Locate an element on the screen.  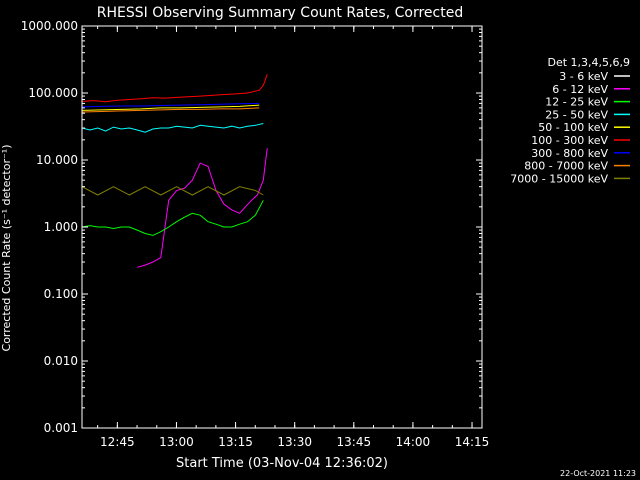
legend-label: 25 - 50 keV is located at coordinates (576, 114).